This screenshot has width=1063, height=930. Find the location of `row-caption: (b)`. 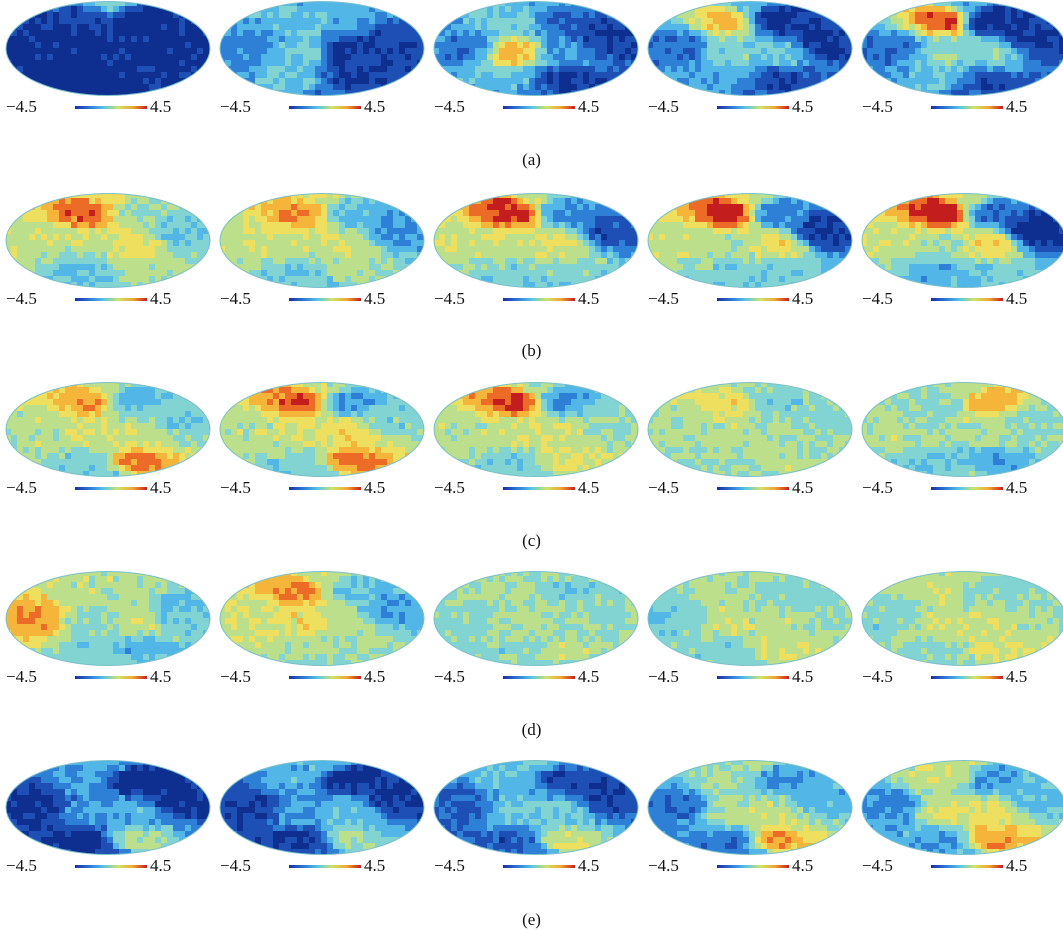

row-caption: (b) is located at coordinates (531, 350).